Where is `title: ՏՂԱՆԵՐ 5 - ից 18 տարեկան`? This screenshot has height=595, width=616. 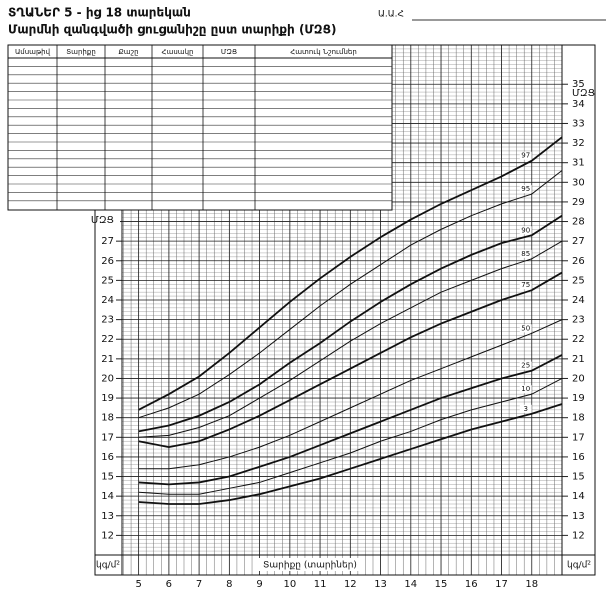 title: ՏՂԱՆԵՐ 5 - ից 18 տարեկան is located at coordinates (99, 13).